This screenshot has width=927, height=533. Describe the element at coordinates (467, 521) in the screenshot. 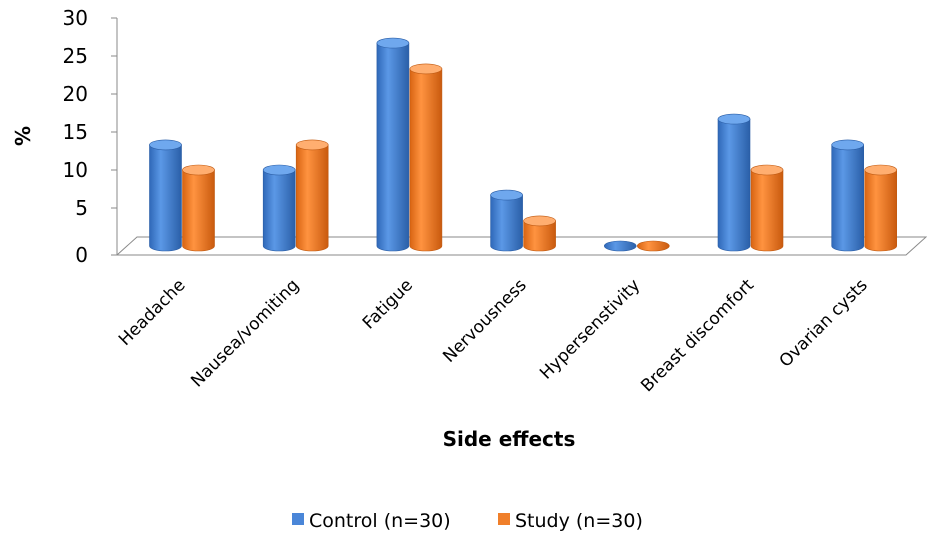

I see `legend: Control (n=30) Study (n=30)` at that location.